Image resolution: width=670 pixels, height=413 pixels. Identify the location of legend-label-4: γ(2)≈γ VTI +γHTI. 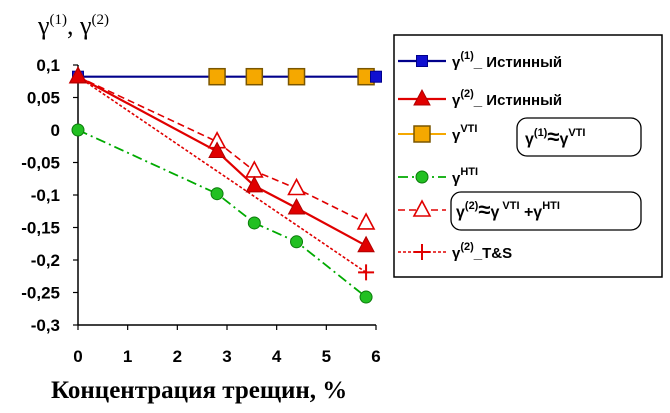
(508, 209).